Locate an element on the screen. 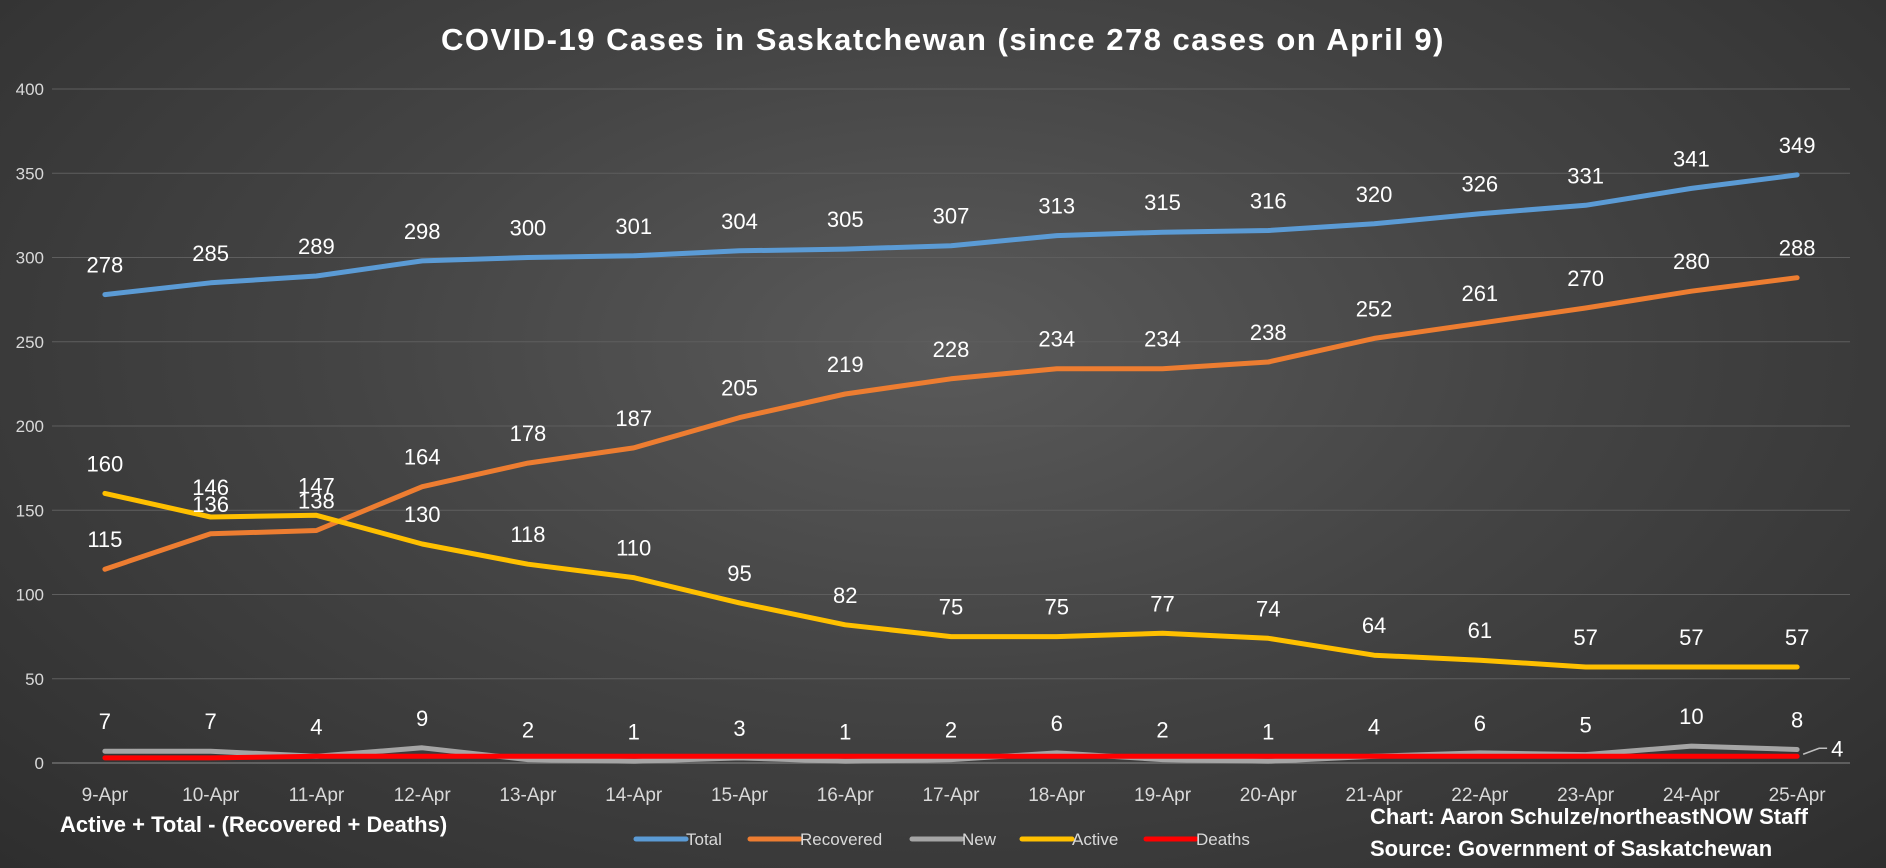 This screenshot has height=868, width=1886. data-label-recovered: 115 is located at coordinates (104, 539).